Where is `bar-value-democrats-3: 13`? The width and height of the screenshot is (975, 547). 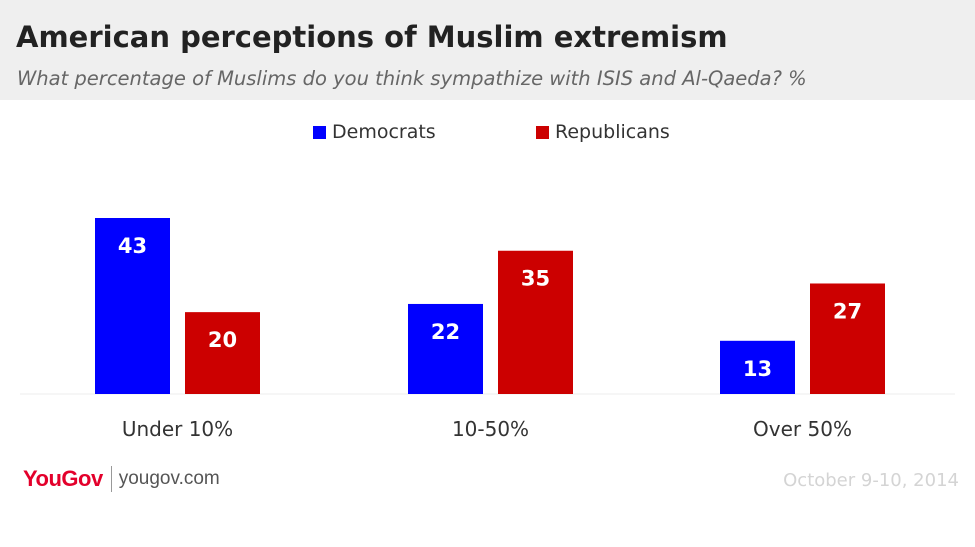
bar-value-democrats-3: 13 is located at coordinates (757, 369).